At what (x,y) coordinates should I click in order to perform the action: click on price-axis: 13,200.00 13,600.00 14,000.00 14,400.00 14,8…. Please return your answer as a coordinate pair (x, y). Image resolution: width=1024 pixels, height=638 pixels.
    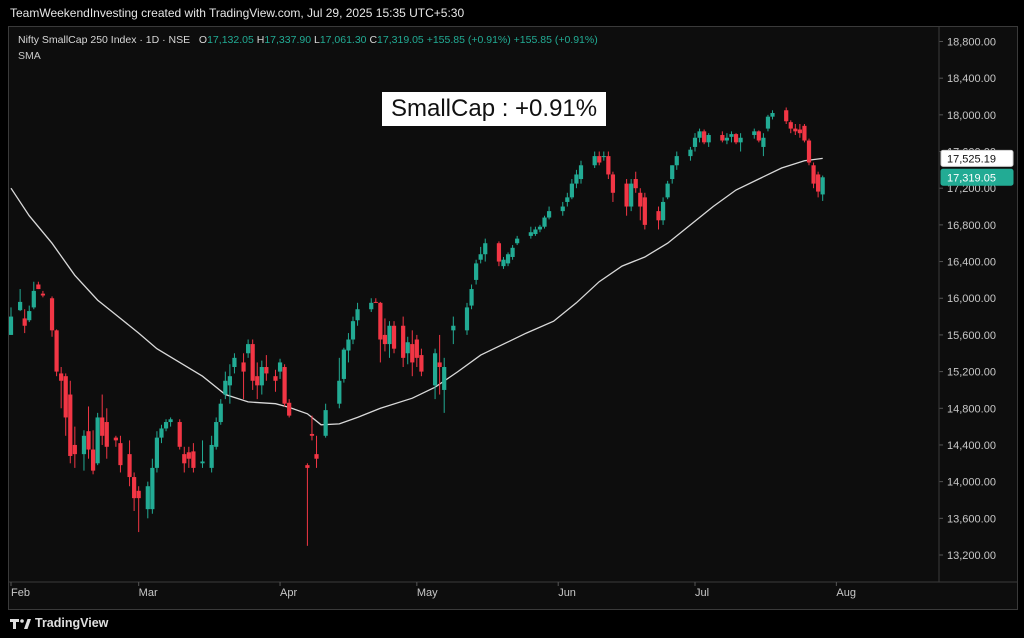
    Looking at the image, I should click on (967, 304).